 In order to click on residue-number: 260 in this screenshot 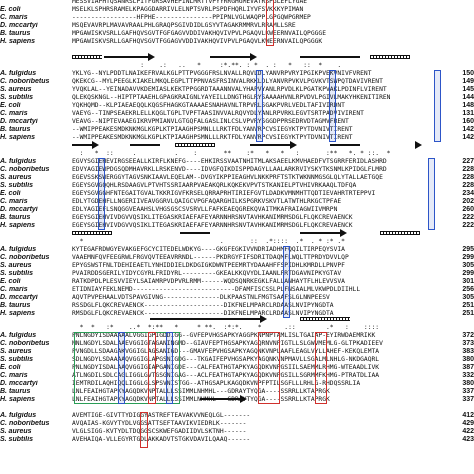, I will do `click(468, 209)`.